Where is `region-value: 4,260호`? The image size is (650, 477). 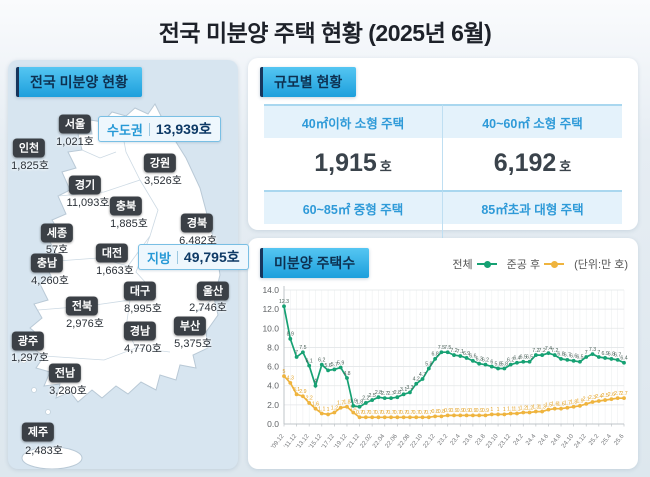 region-value: 4,260호 is located at coordinates (50, 281).